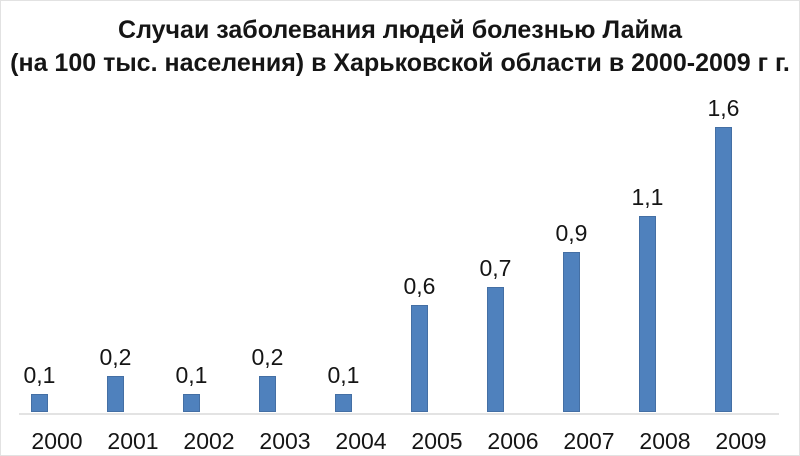 Image resolution: width=800 pixels, height=456 pixels. Describe the element at coordinates (571, 233) in the screenshot. I see `data-label-2007: 0,9` at that location.